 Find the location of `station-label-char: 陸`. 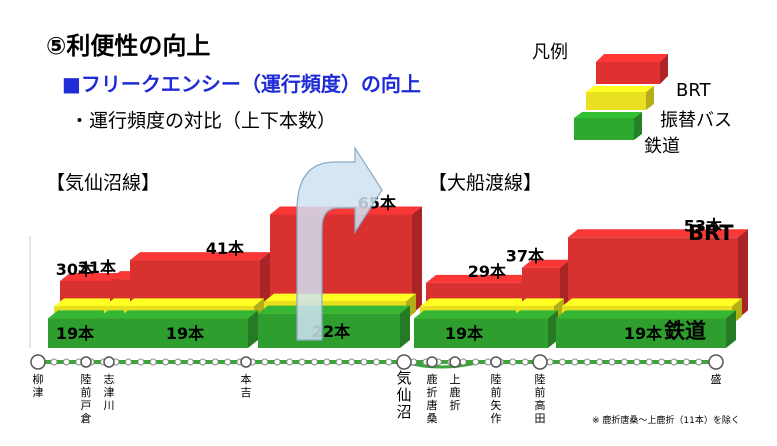

station-label-char: 陸 is located at coordinates (540, 379).